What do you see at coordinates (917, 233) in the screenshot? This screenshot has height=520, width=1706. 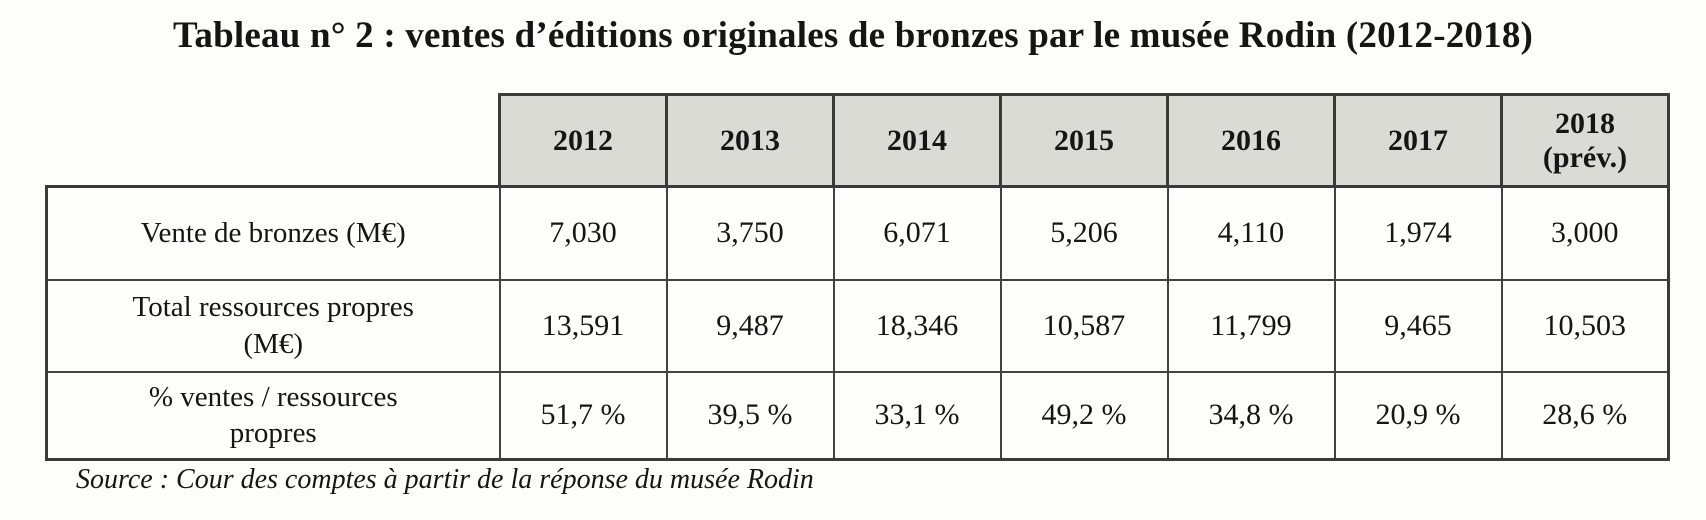 I see `value-cell: 6,071` at bounding box center [917, 233].